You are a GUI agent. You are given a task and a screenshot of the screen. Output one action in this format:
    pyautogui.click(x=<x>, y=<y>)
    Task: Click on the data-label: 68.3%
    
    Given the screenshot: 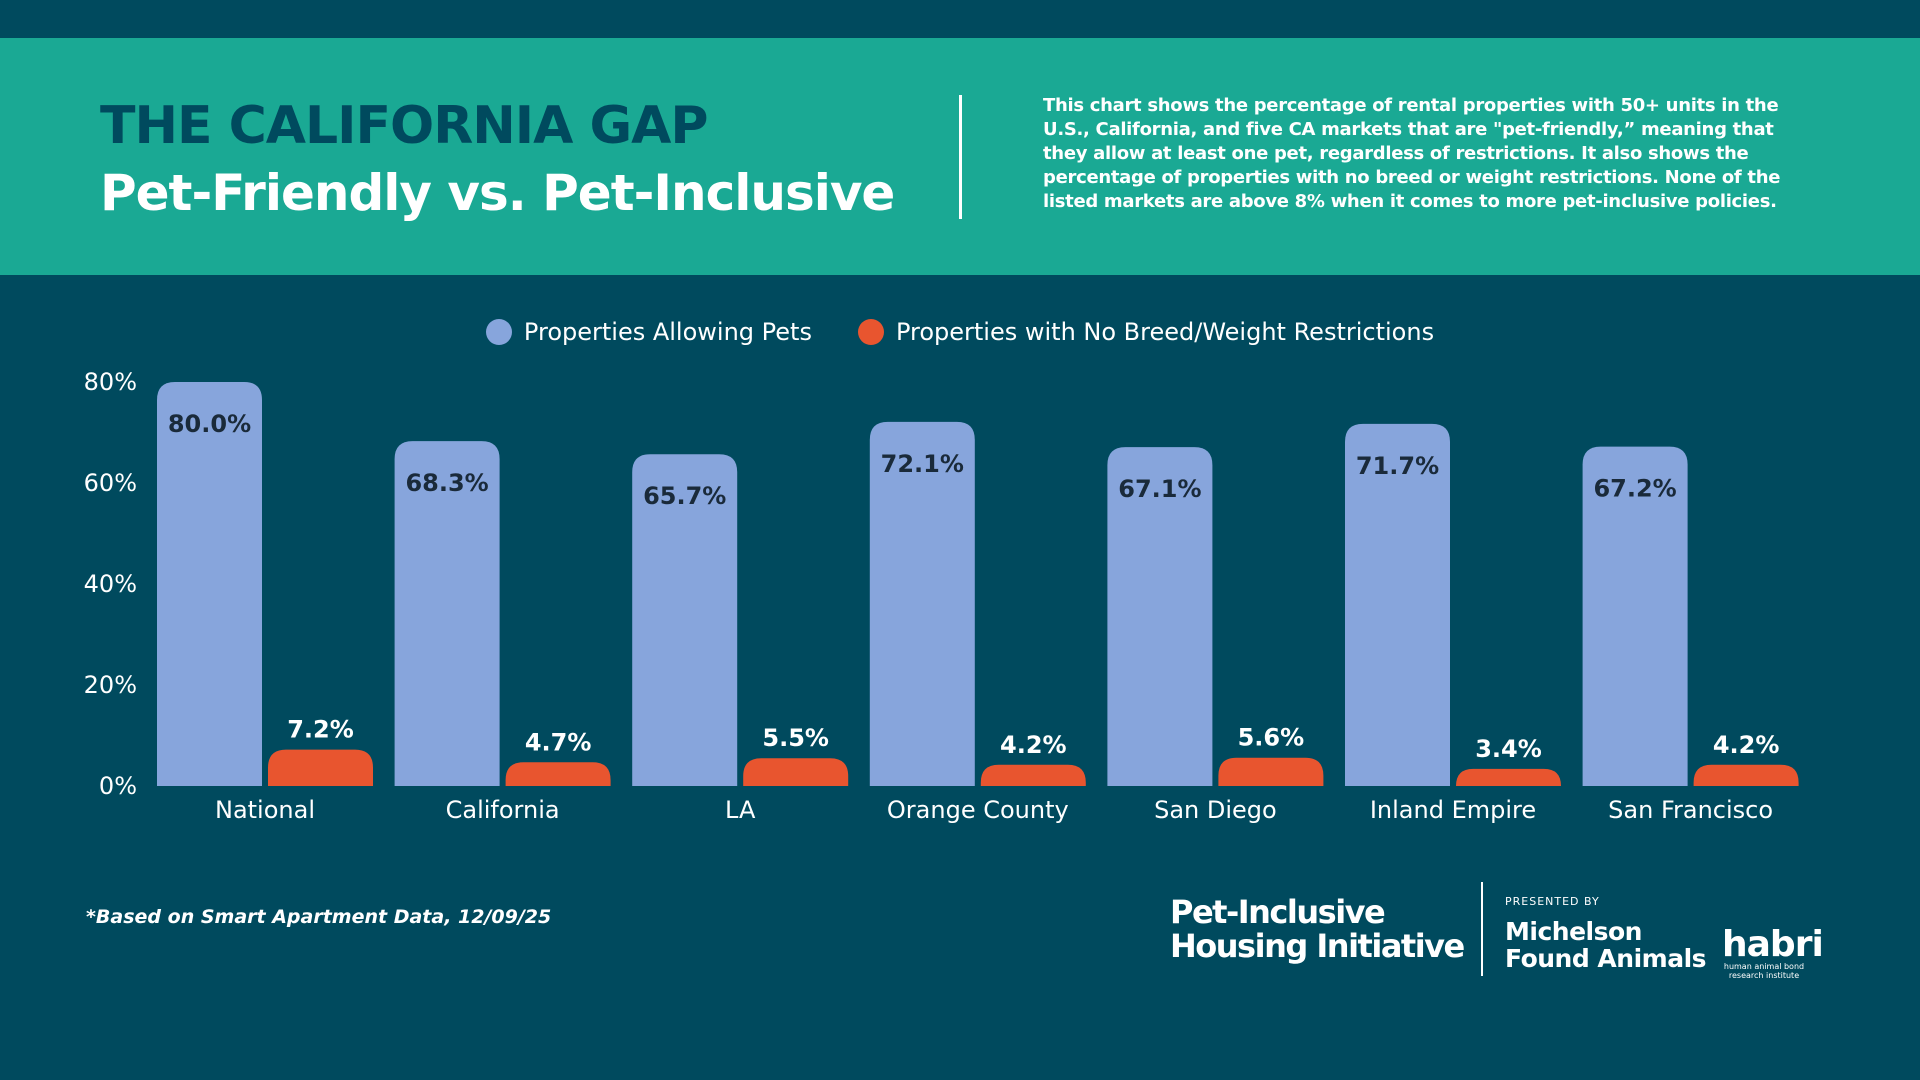 What is the action you would take?
    pyautogui.click(x=446, y=483)
    